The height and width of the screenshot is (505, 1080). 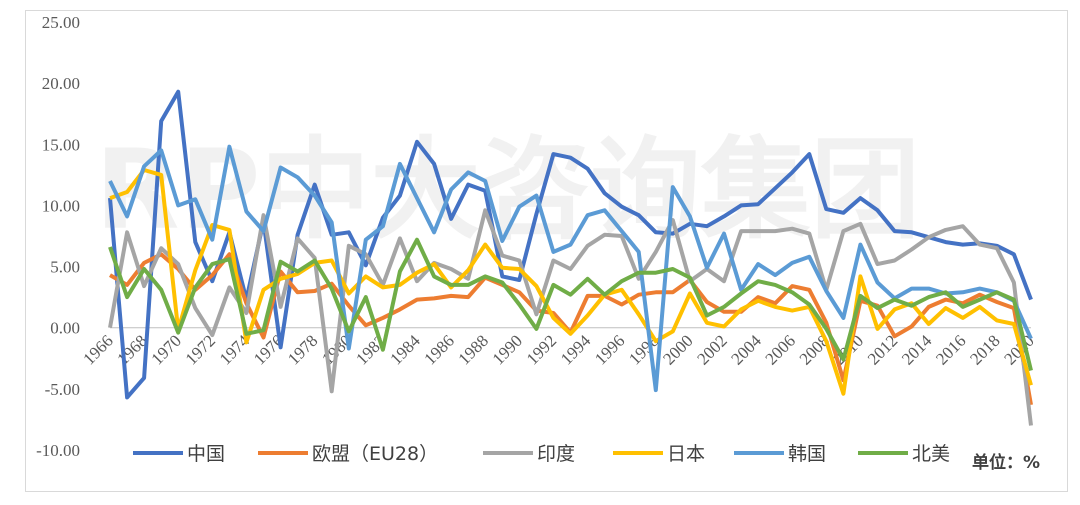 What do you see at coordinates (950, 349) in the screenshot?
I see `x-tick-label: 2016` at bounding box center [950, 349].